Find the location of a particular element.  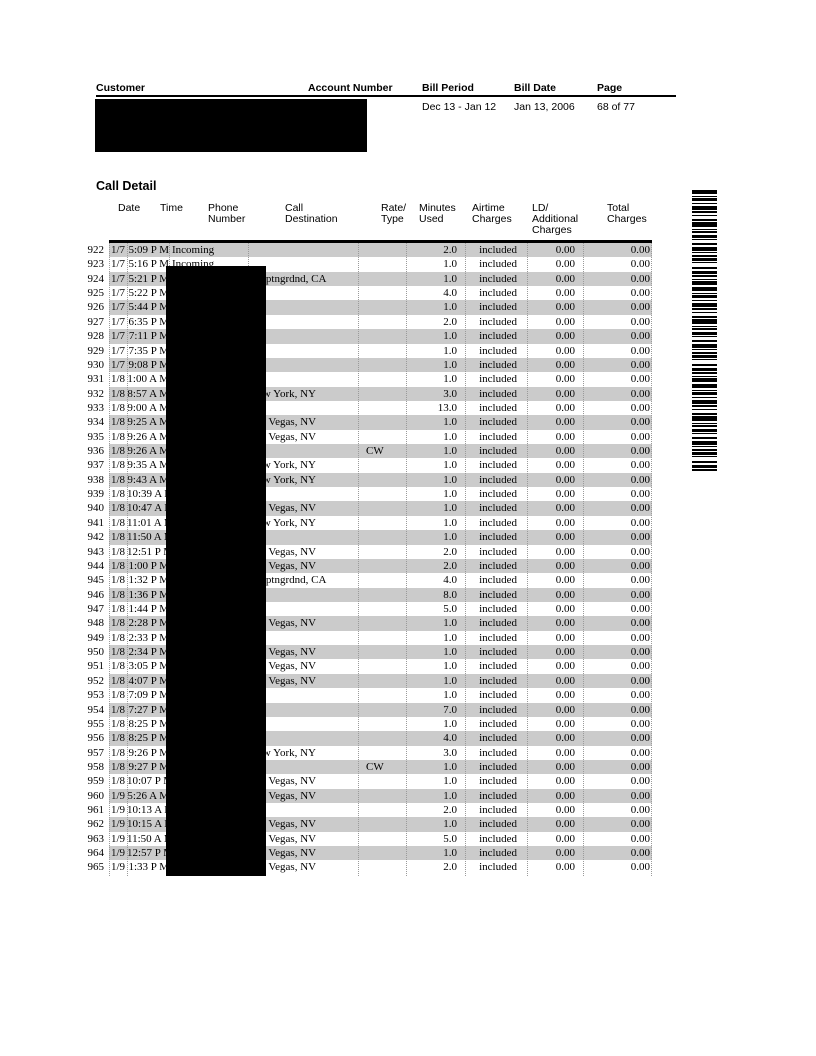

table-row: 933 1/8 9:00 A M 13.0 included 0.00 0.00 is located at coordinates (368, 408).